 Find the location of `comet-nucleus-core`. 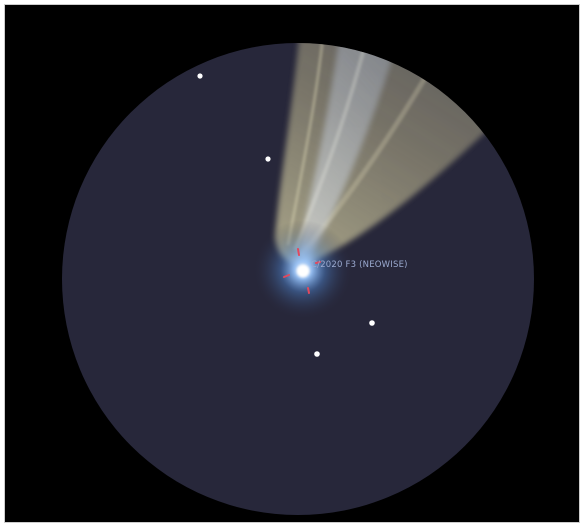

comet-nucleus-core is located at coordinates (303, 271).